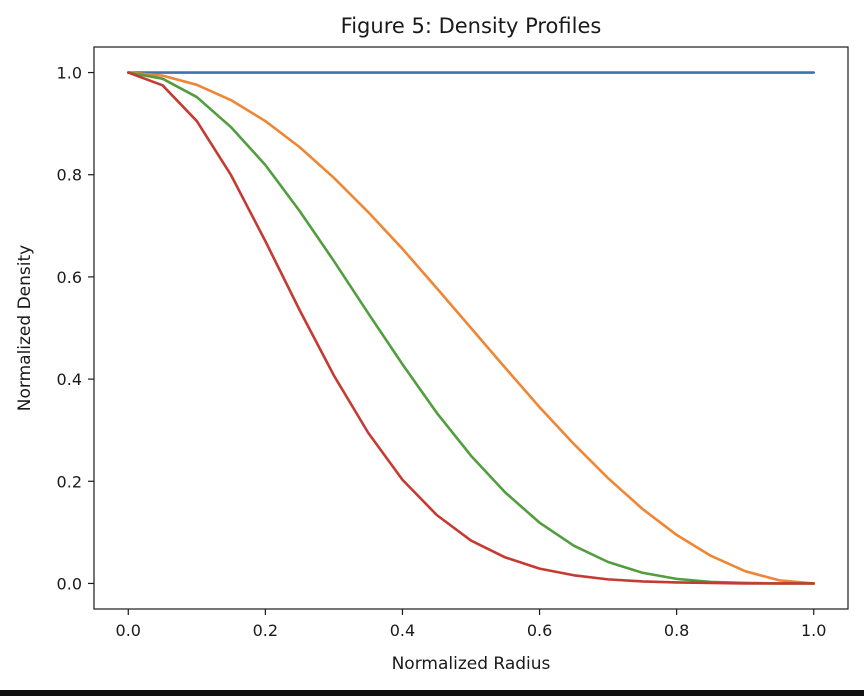 The image size is (864, 700). What do you see at coordinates (69, 481) in the screenshot?
I see `y-tick-label: 0.2` at bounding box center [69, 481].